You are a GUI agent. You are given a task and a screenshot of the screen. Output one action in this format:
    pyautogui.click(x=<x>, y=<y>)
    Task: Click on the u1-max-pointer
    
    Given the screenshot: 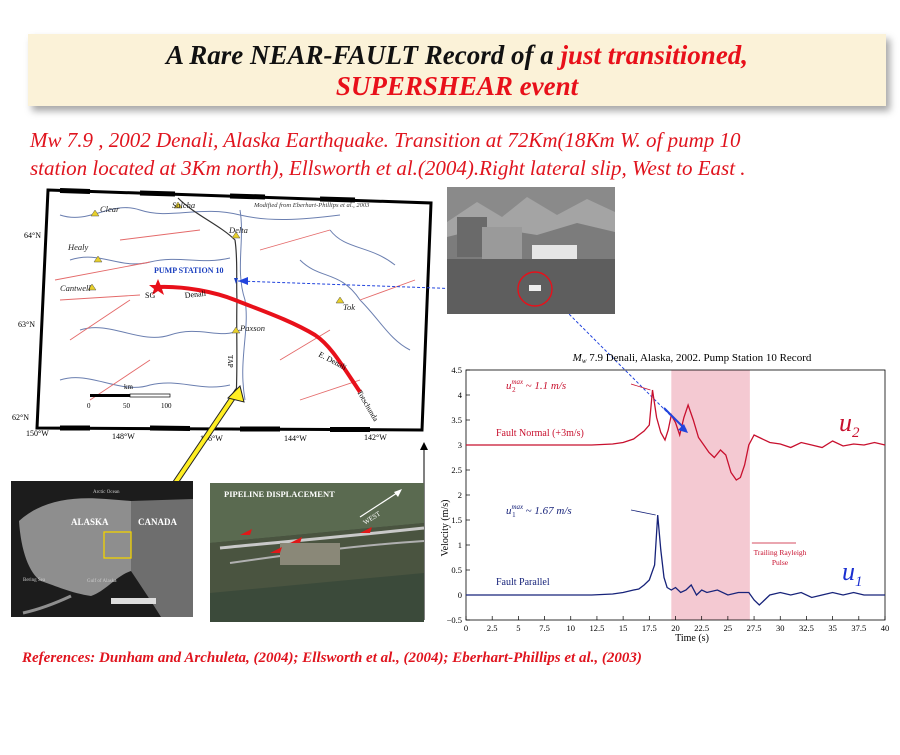 What is the action you would take?
    pyautogui.click(x=643, y=512)
    